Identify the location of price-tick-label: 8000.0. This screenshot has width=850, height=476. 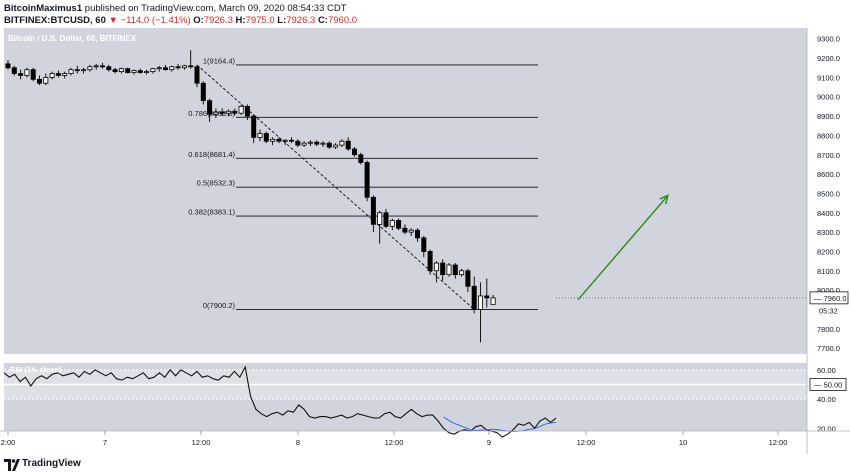
(828, 290).